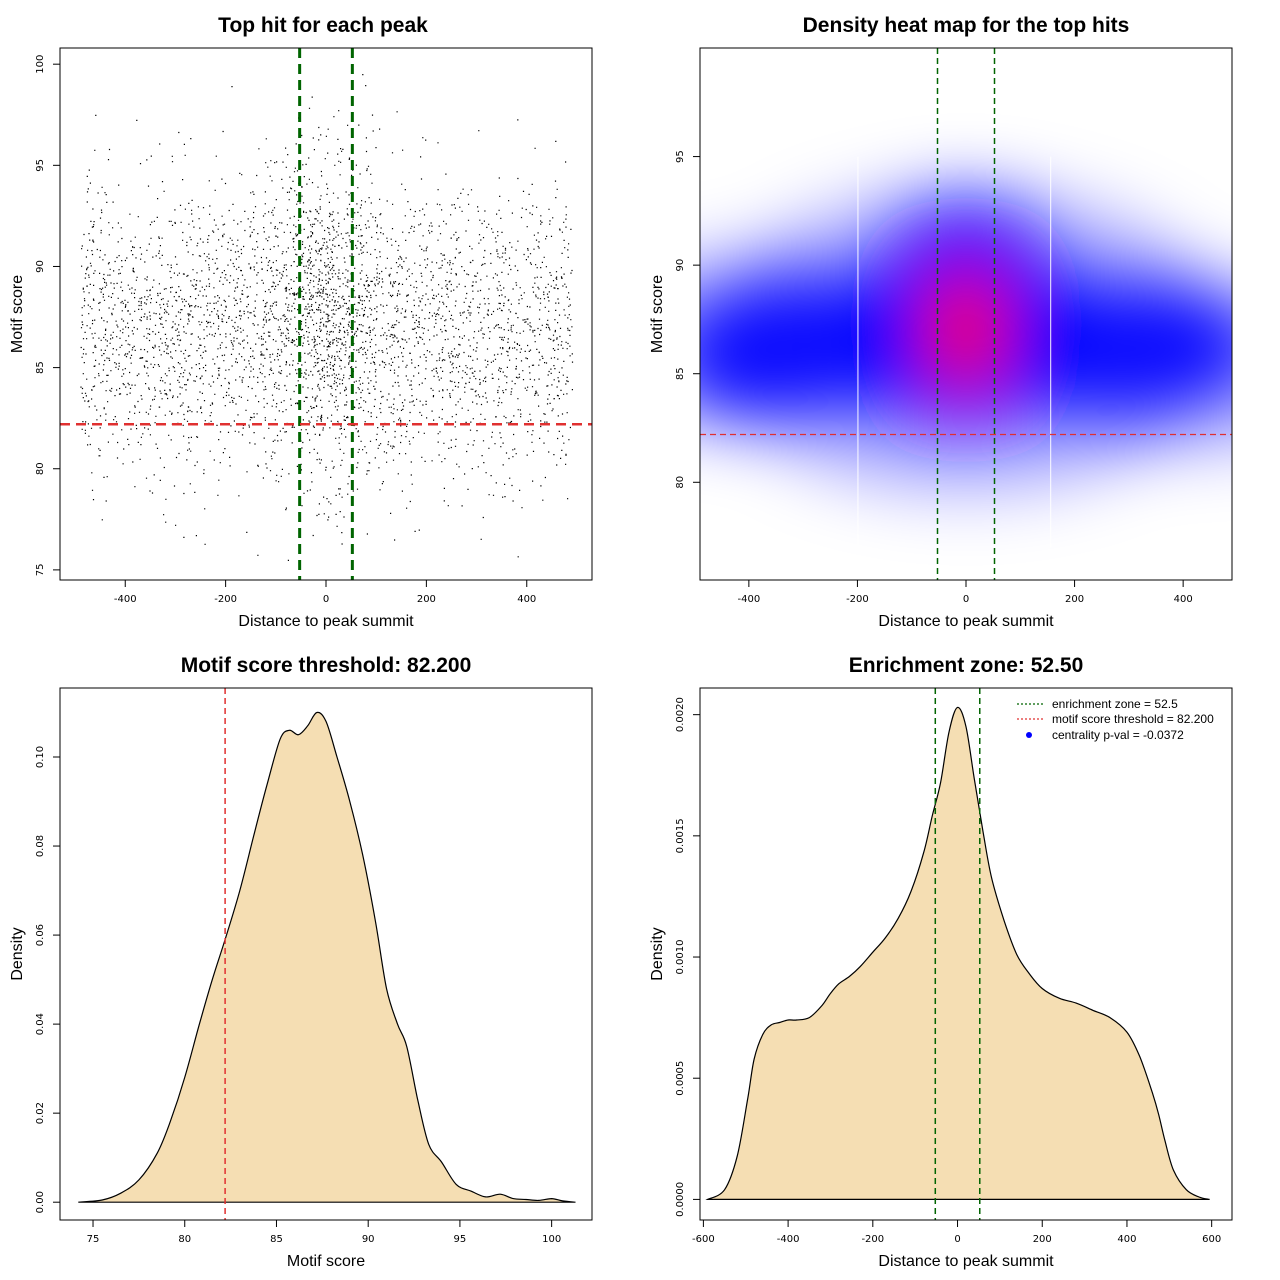  I want to click on distance-density-x-tick-label: -200, so click(872, 1239).